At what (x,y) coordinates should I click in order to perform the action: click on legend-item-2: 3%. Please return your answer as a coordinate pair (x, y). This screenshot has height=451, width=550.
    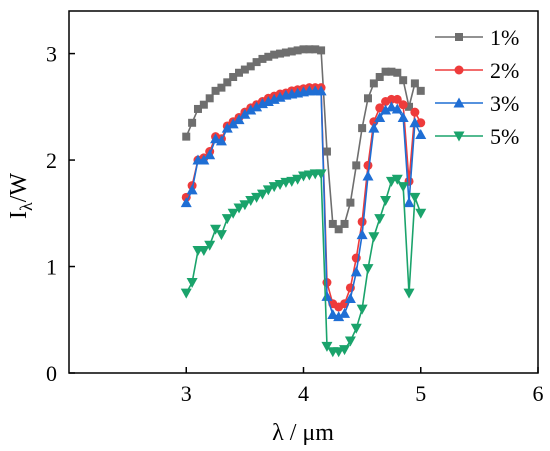
    Looking at the image, I should click on (477, 103).